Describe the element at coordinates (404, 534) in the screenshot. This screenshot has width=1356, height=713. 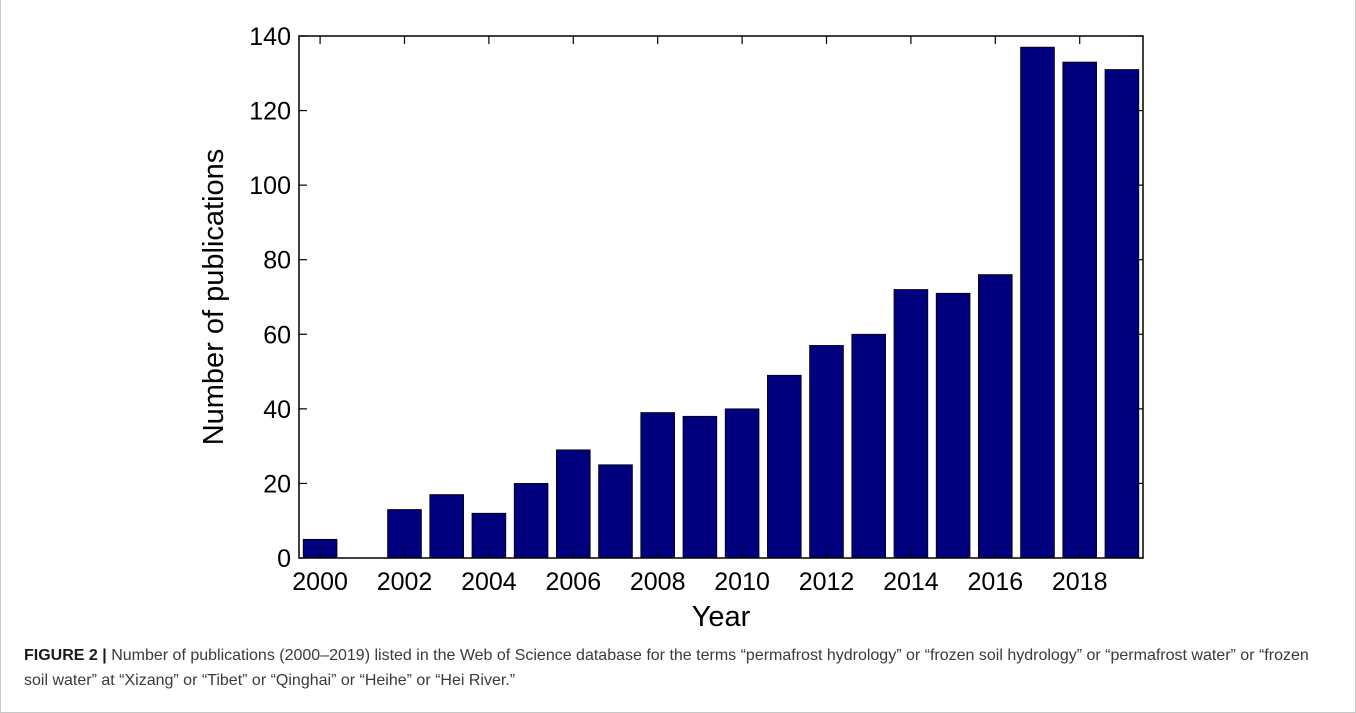
I see `bar-2002` at that location.